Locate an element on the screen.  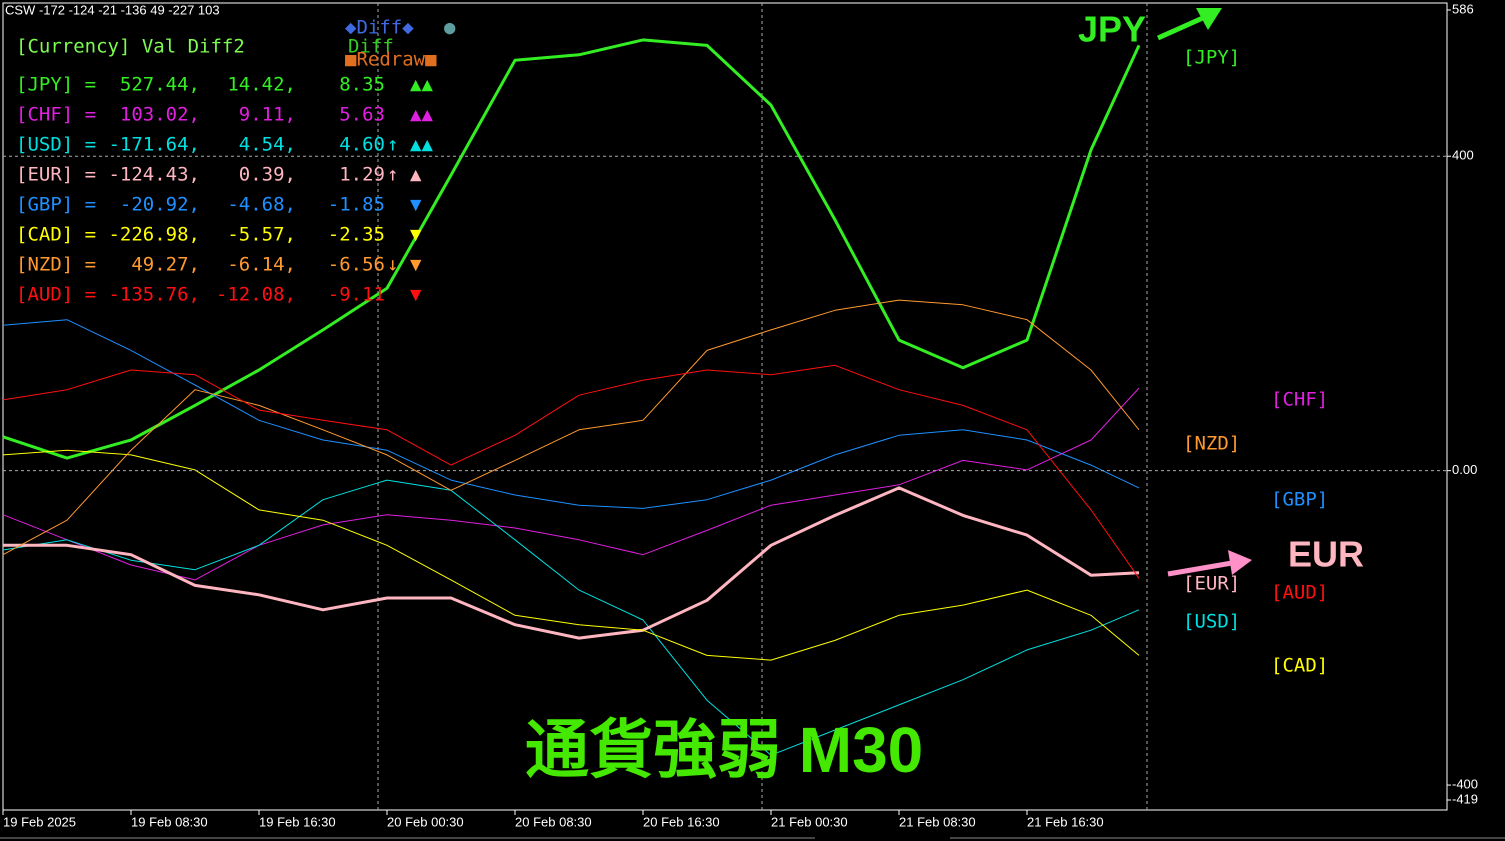
x-tick-label: 21 Feb 16:30 is located at coordinates (1065, 821).